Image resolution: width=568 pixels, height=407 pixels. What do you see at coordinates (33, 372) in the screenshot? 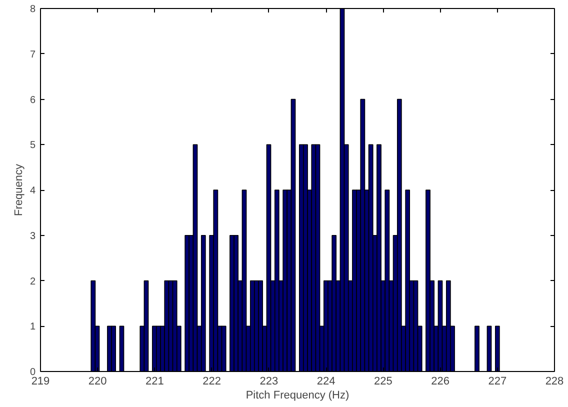
I see `y-tick-label: 0` at bounding box center [33, 372].